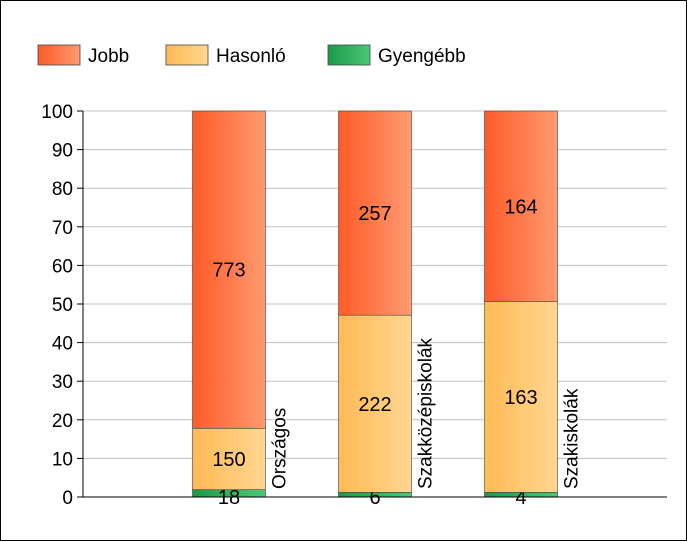 This screenshot has height=542, width=687. I want to click on bar-group-szakiskolak: 4 163 164 Szakiskolák, so click(533, 309).